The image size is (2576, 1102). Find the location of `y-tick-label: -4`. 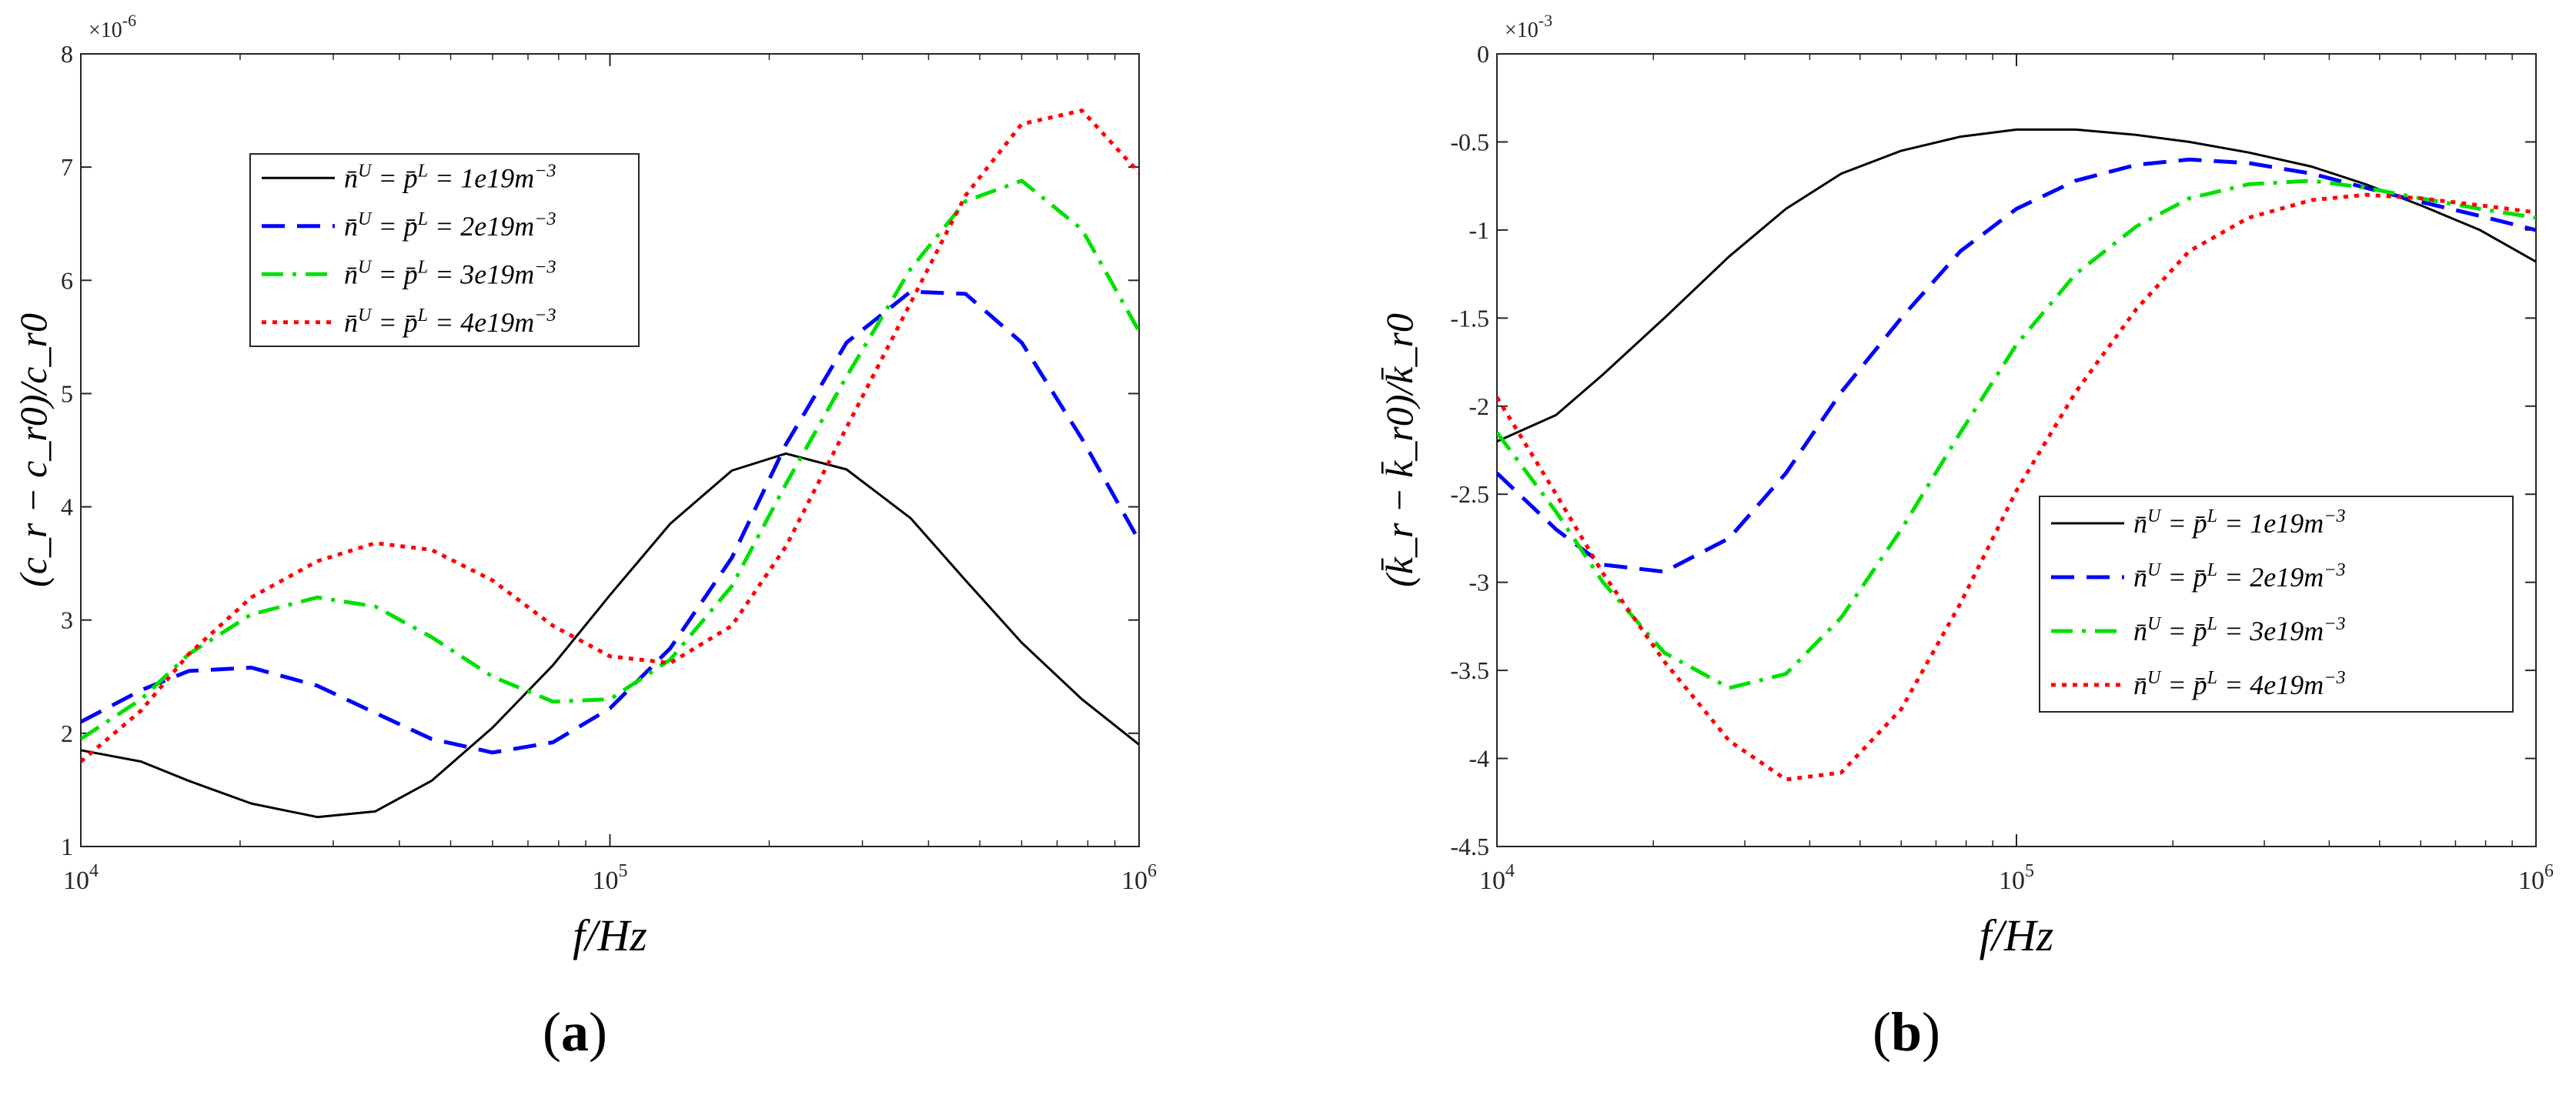

y-tick-label: -4 is located at coordinates (1478, 759).